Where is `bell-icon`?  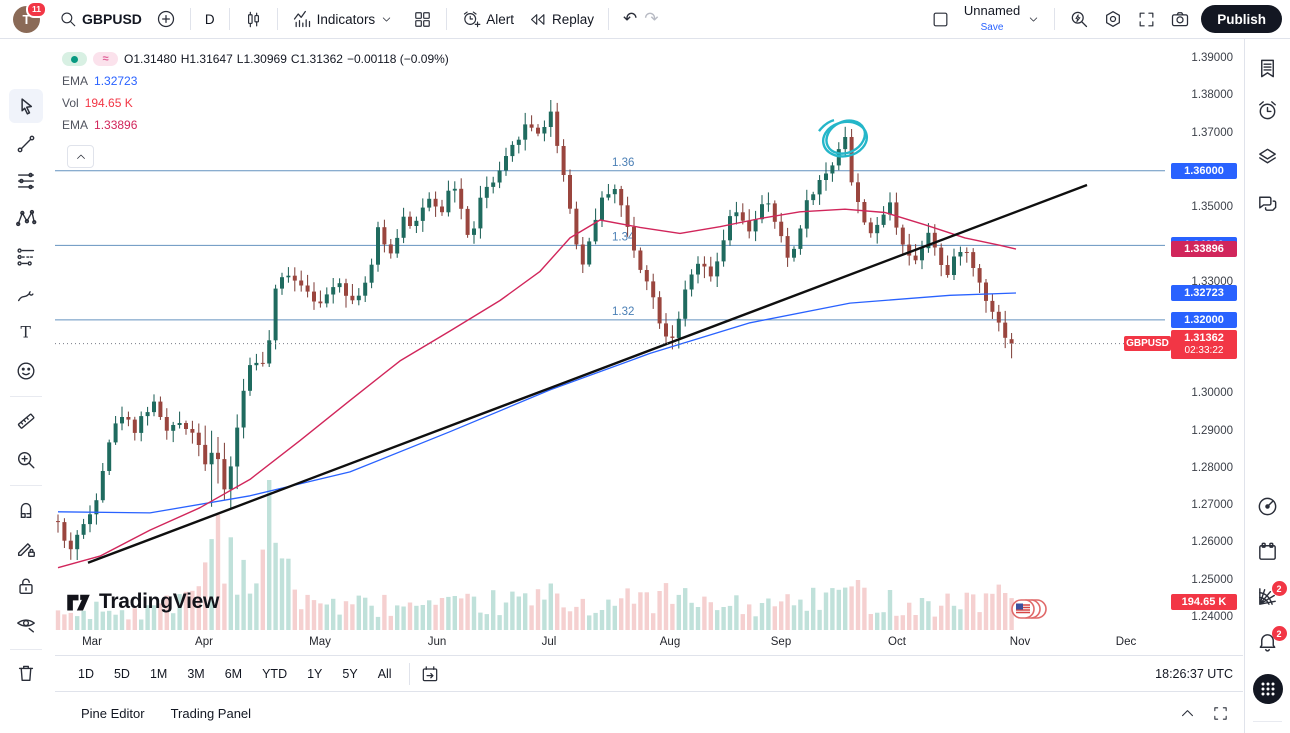 bell-icon is located at coordinates (1267, 642).